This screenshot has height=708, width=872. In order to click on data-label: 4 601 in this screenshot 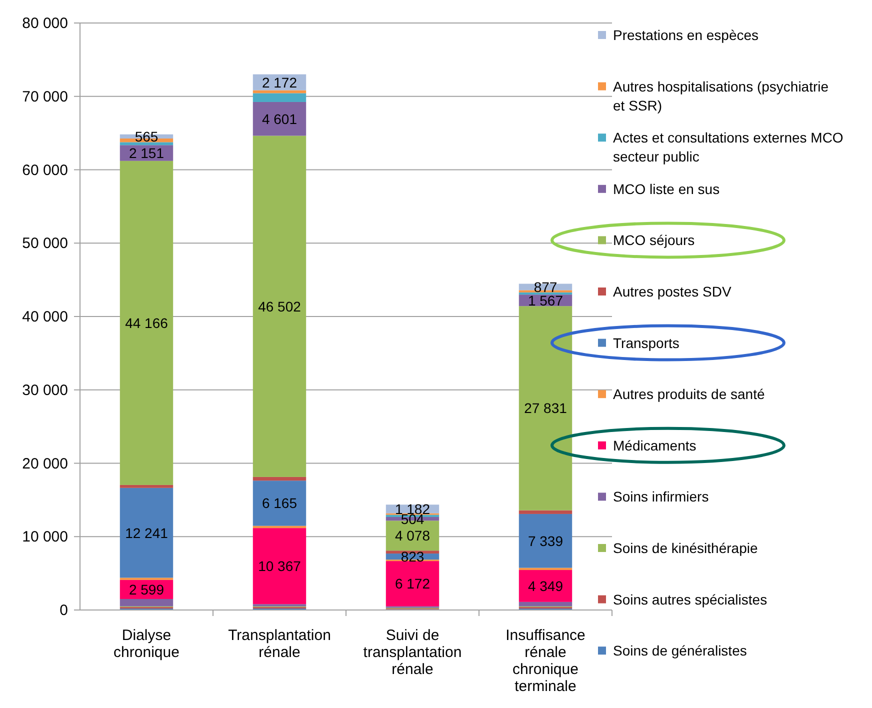, I will do `click(280, 118)`.